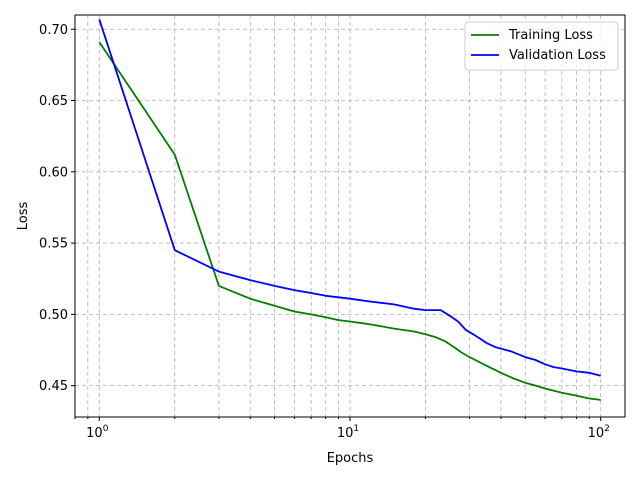 This screenshot has height=480, width=640. I want to click on y-tick-label: 0.55, so click(53, 244).